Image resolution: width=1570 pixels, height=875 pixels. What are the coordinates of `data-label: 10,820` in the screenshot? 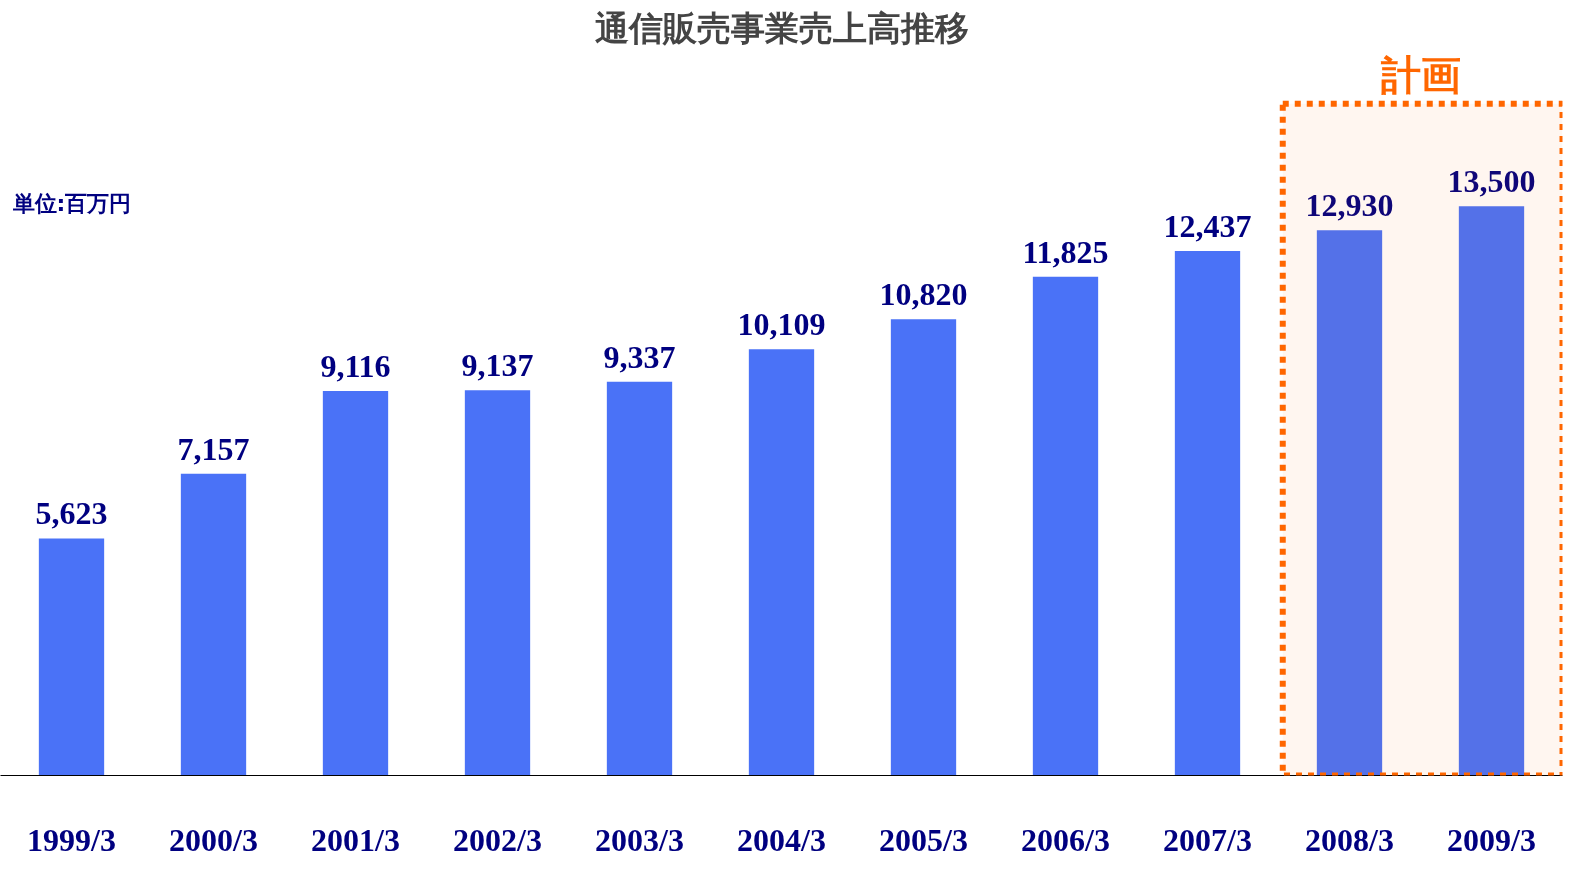 It's located at (923, 294).